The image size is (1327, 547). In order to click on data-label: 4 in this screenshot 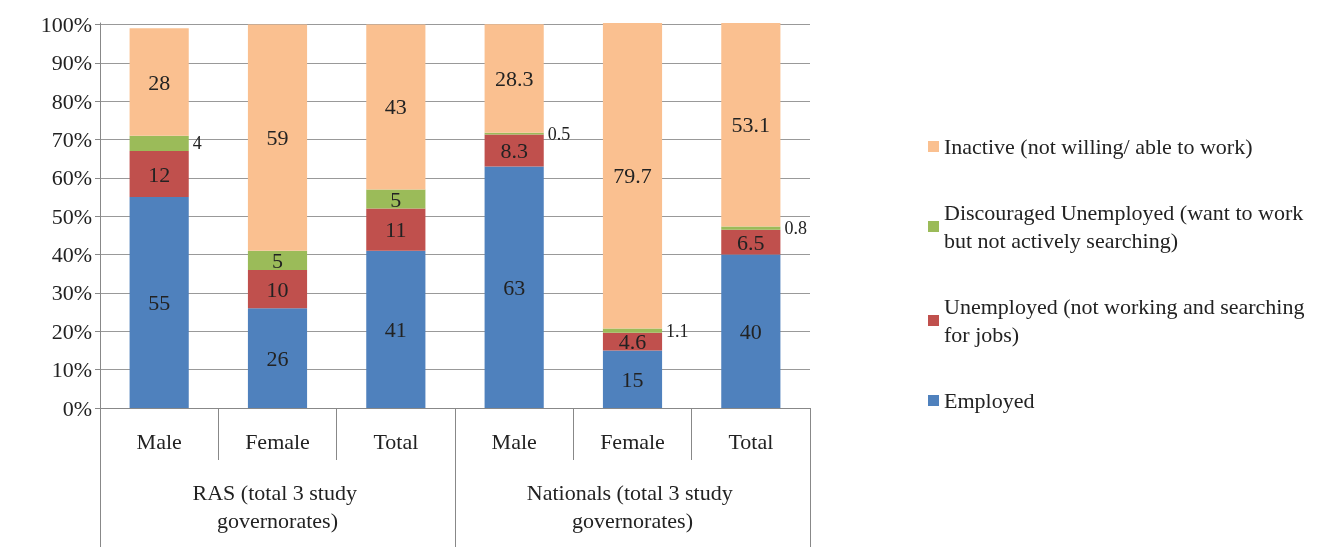, I will do `click(197, 143)`.